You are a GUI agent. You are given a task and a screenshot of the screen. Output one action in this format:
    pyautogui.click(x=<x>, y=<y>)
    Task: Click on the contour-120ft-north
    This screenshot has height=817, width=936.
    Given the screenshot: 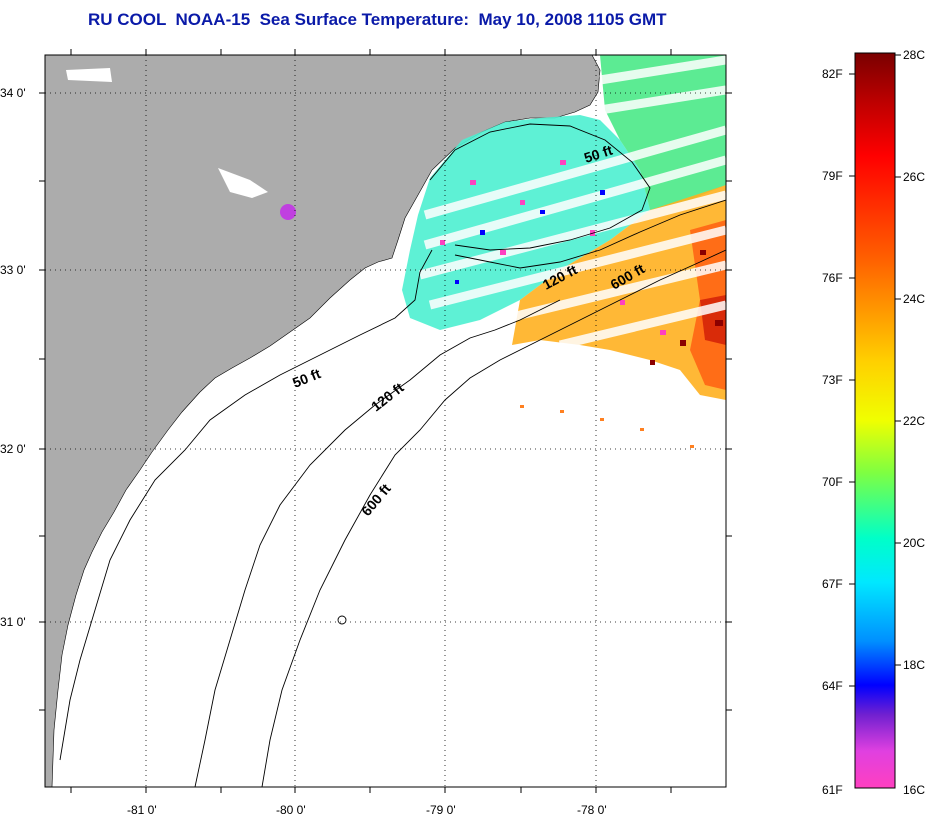 What is the action you would take?
    pyautogui.click(x=590, y=234)
    